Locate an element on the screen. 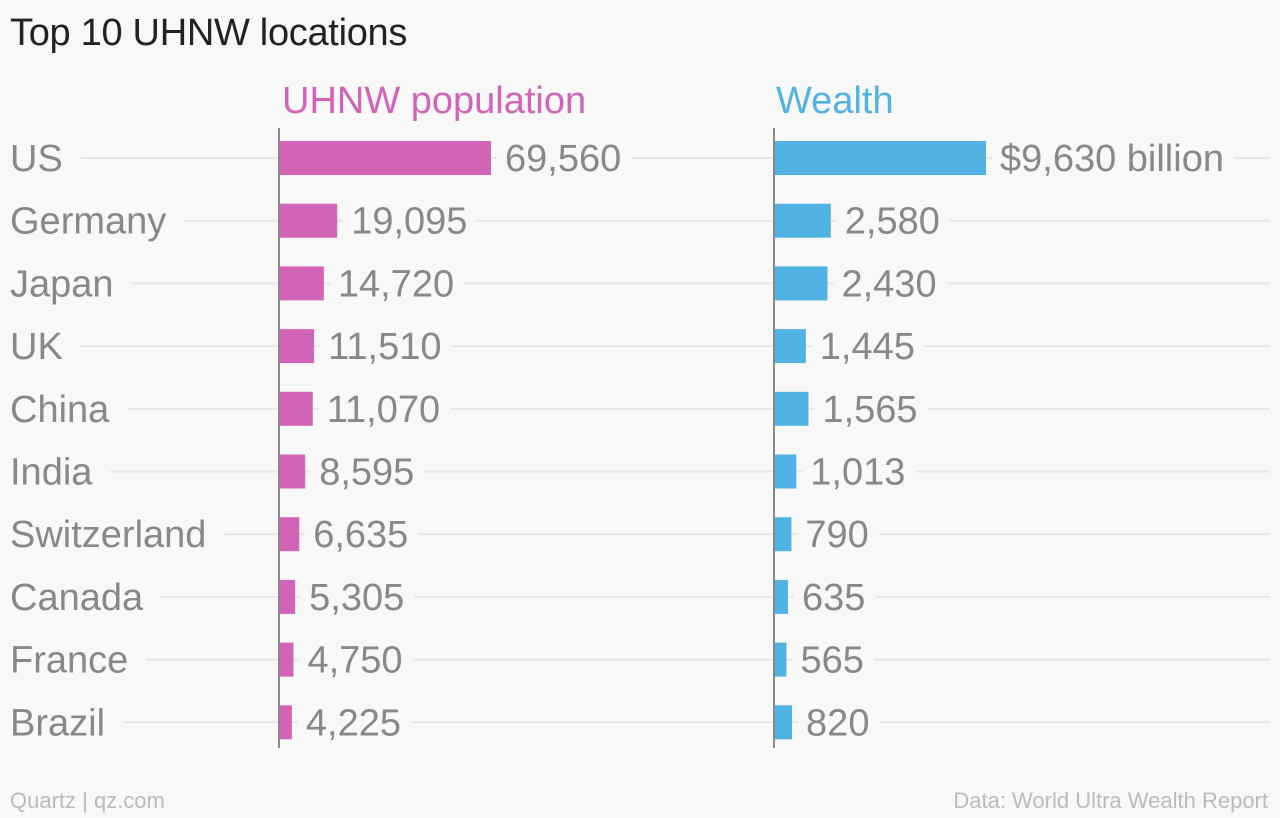 Image resolution: width=1280 pixels, height=818 pixels. value-label-wealth: 565 is located at coordinates (831, 661).